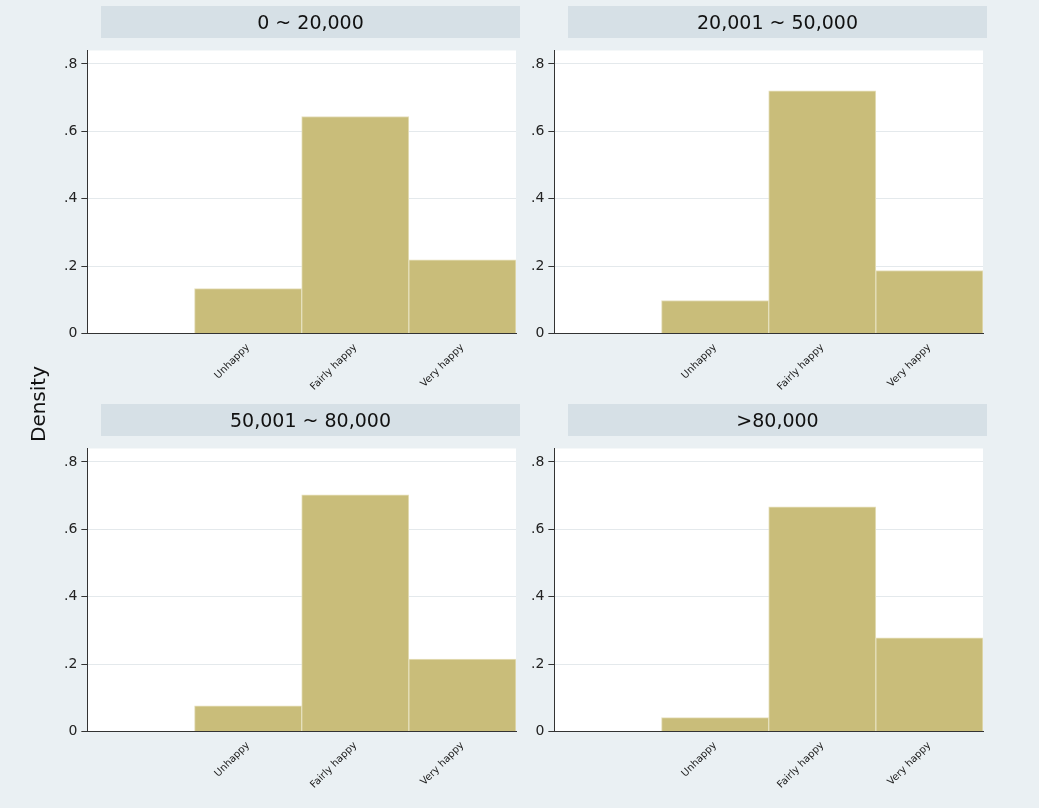 The width and height of the screenshot is (1039, 808). I want to click on chart-title: 20,001 ~ 50,000, so click(777, 22).